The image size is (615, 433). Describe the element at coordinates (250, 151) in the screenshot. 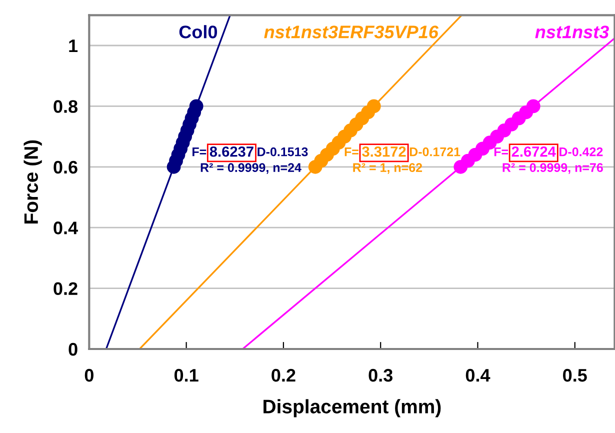

I see `annotation: F= 8.6237 D-0.1513` at that location.